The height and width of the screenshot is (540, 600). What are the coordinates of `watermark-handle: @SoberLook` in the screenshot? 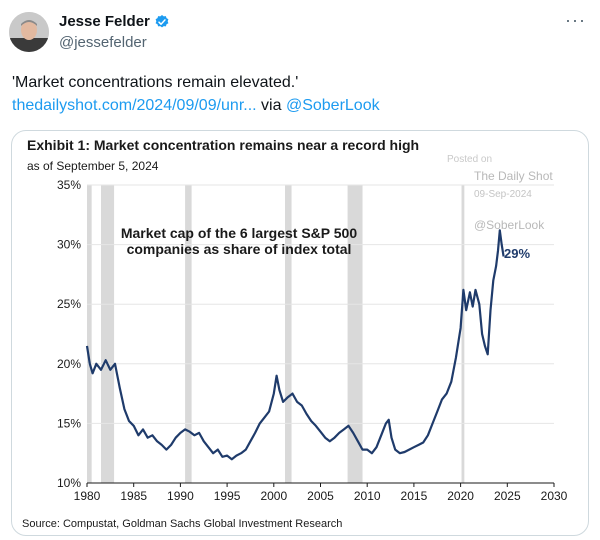 It's located at (509, 225).